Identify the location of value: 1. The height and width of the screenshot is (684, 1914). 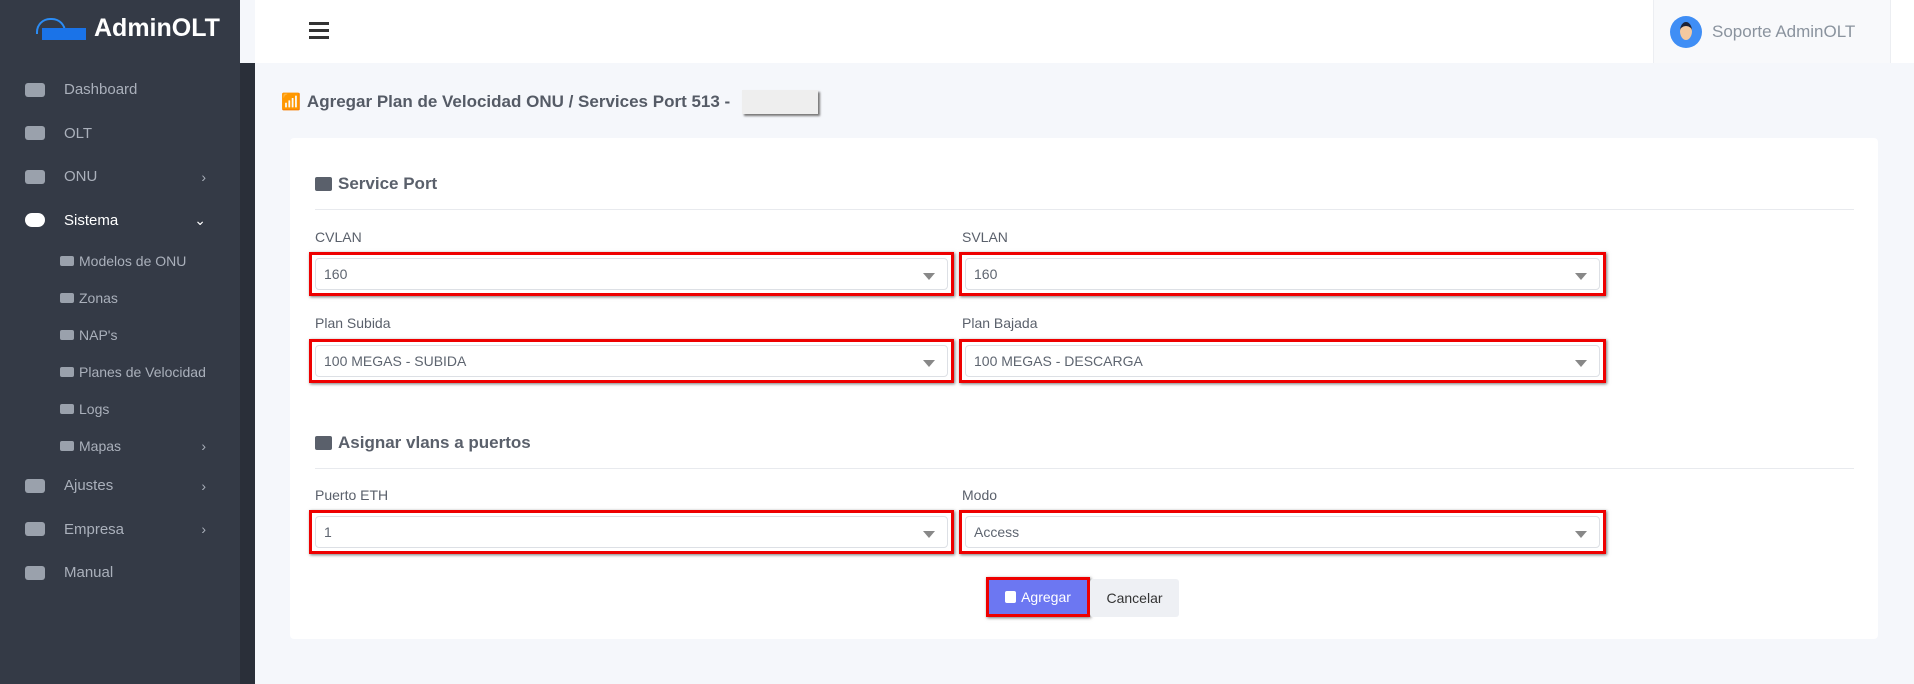
(328, 532).